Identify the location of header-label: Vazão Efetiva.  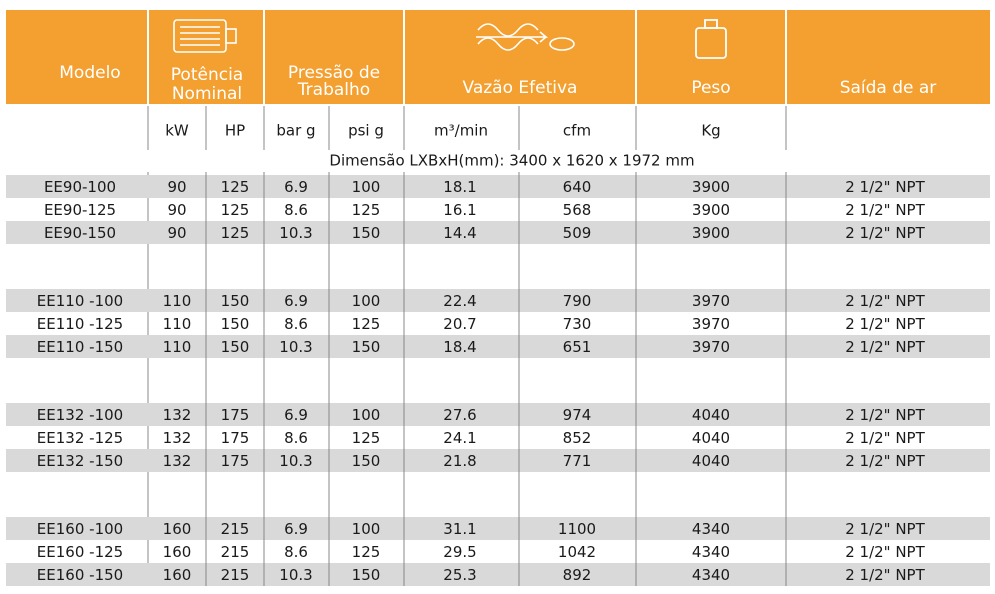
(520, 88).